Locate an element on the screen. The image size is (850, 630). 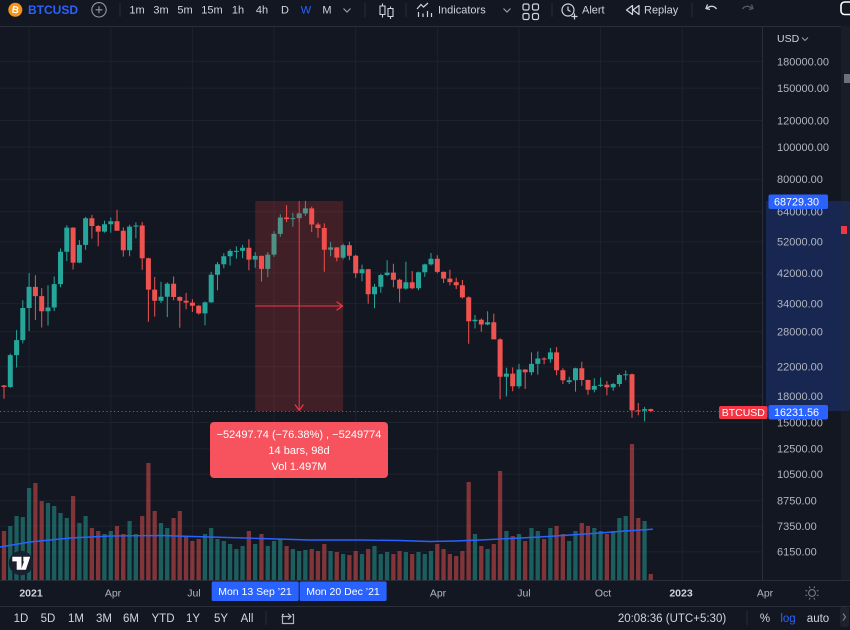
svg-text: Indicators is located at coordinates (462, 11).